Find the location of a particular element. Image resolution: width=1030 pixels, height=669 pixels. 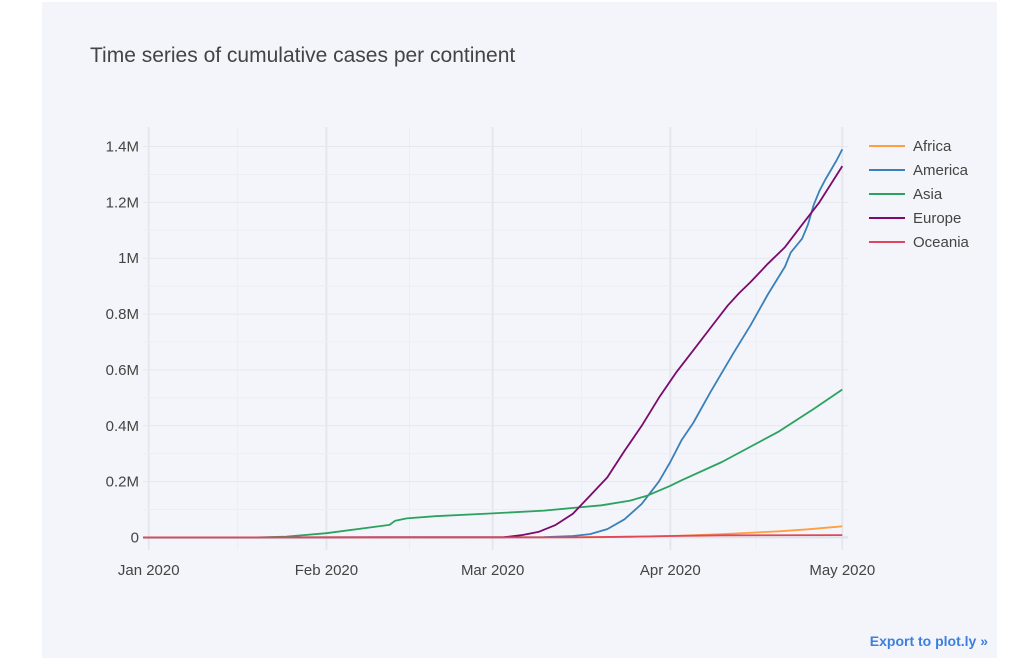

y-tick-label: 0.6M is located at coordinates (122, 370).